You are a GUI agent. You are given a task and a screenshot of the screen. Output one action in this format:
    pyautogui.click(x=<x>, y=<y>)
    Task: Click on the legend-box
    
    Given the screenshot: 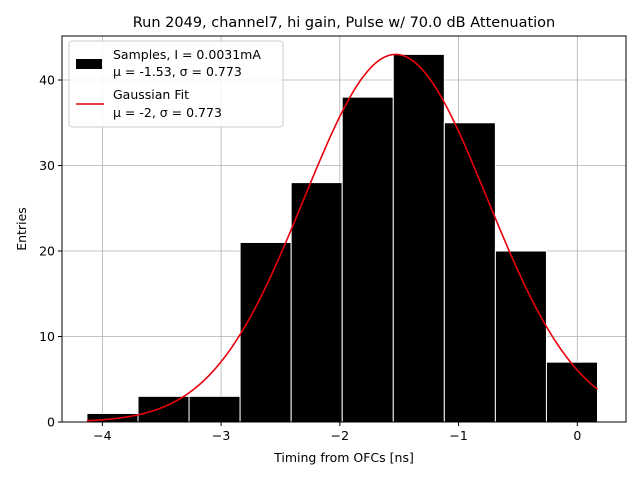 What is the action you would take?
    pyautogui.click(x=176, y=84)
    